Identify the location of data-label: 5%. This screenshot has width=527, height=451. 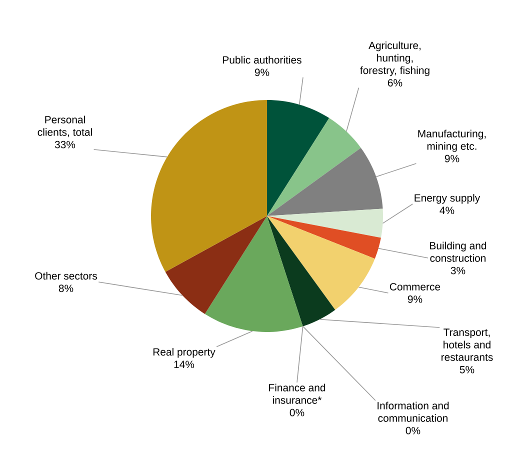
(467, 370).